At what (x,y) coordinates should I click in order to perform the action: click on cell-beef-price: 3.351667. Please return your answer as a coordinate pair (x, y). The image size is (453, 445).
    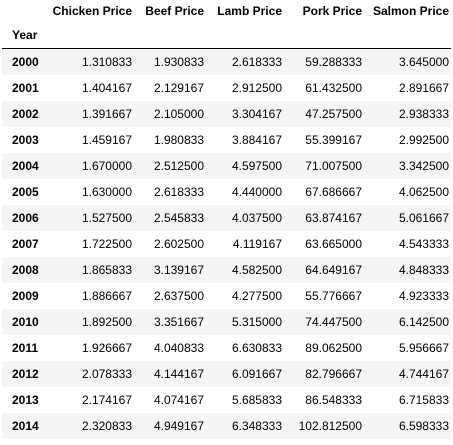
    Looking at the image, I should click on (178, 321).